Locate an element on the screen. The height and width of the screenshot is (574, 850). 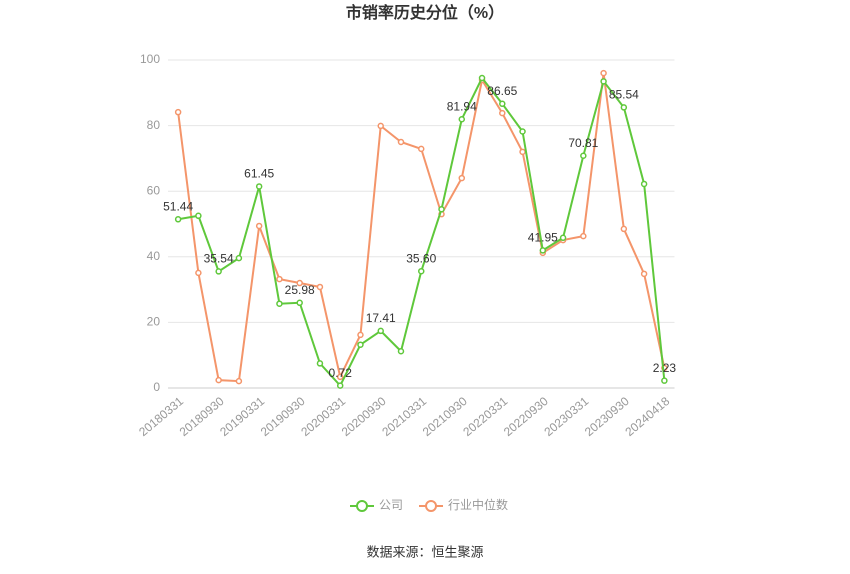
data-label: 35.54 is located at coordinates (219, 259).